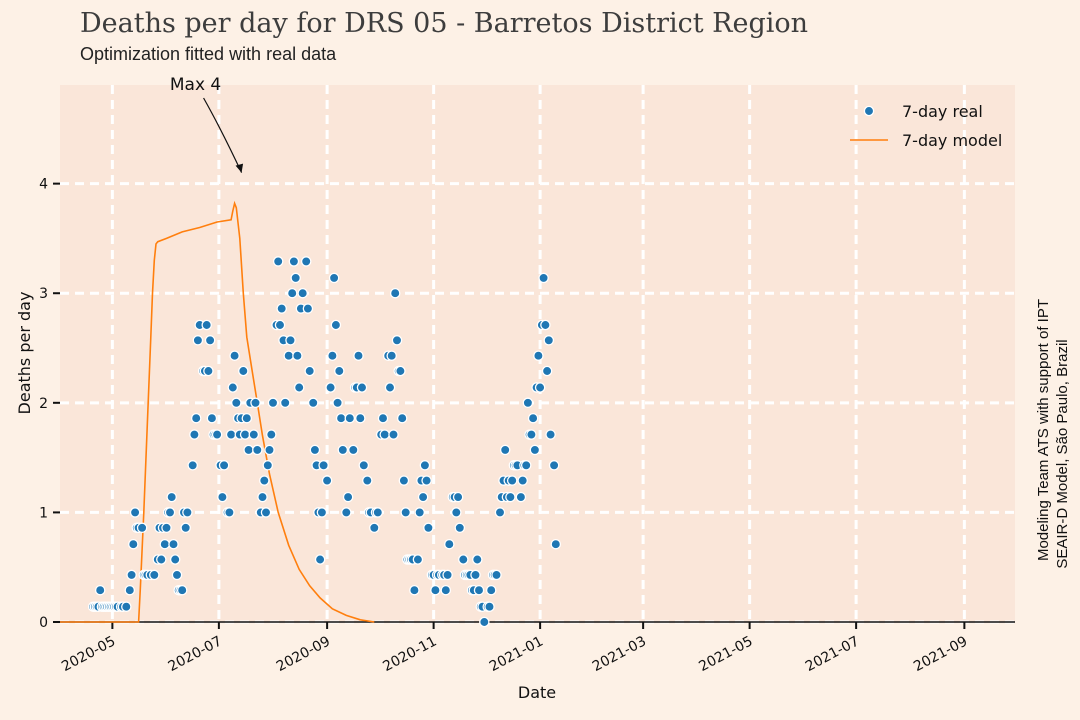 Image resolution: width=1080 pixels, height=720 pixels. Describe the element at coordinates (1043, 430) in the screenshot. I see `side-note-line-1: Modeling Team ATS with support of IPT` at that location.